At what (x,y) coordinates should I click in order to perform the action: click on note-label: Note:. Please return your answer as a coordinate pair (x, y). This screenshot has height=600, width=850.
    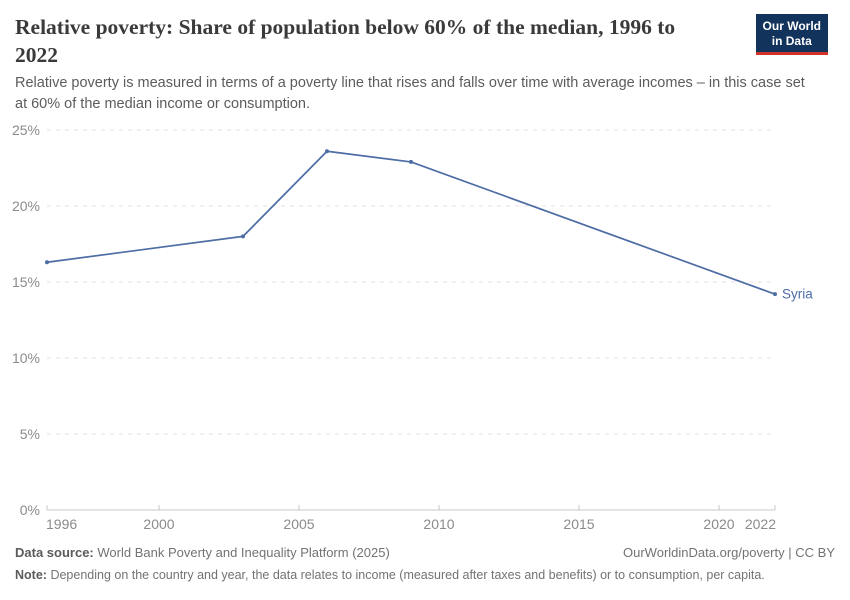
    Looking at the image, I should click on (31, 575).